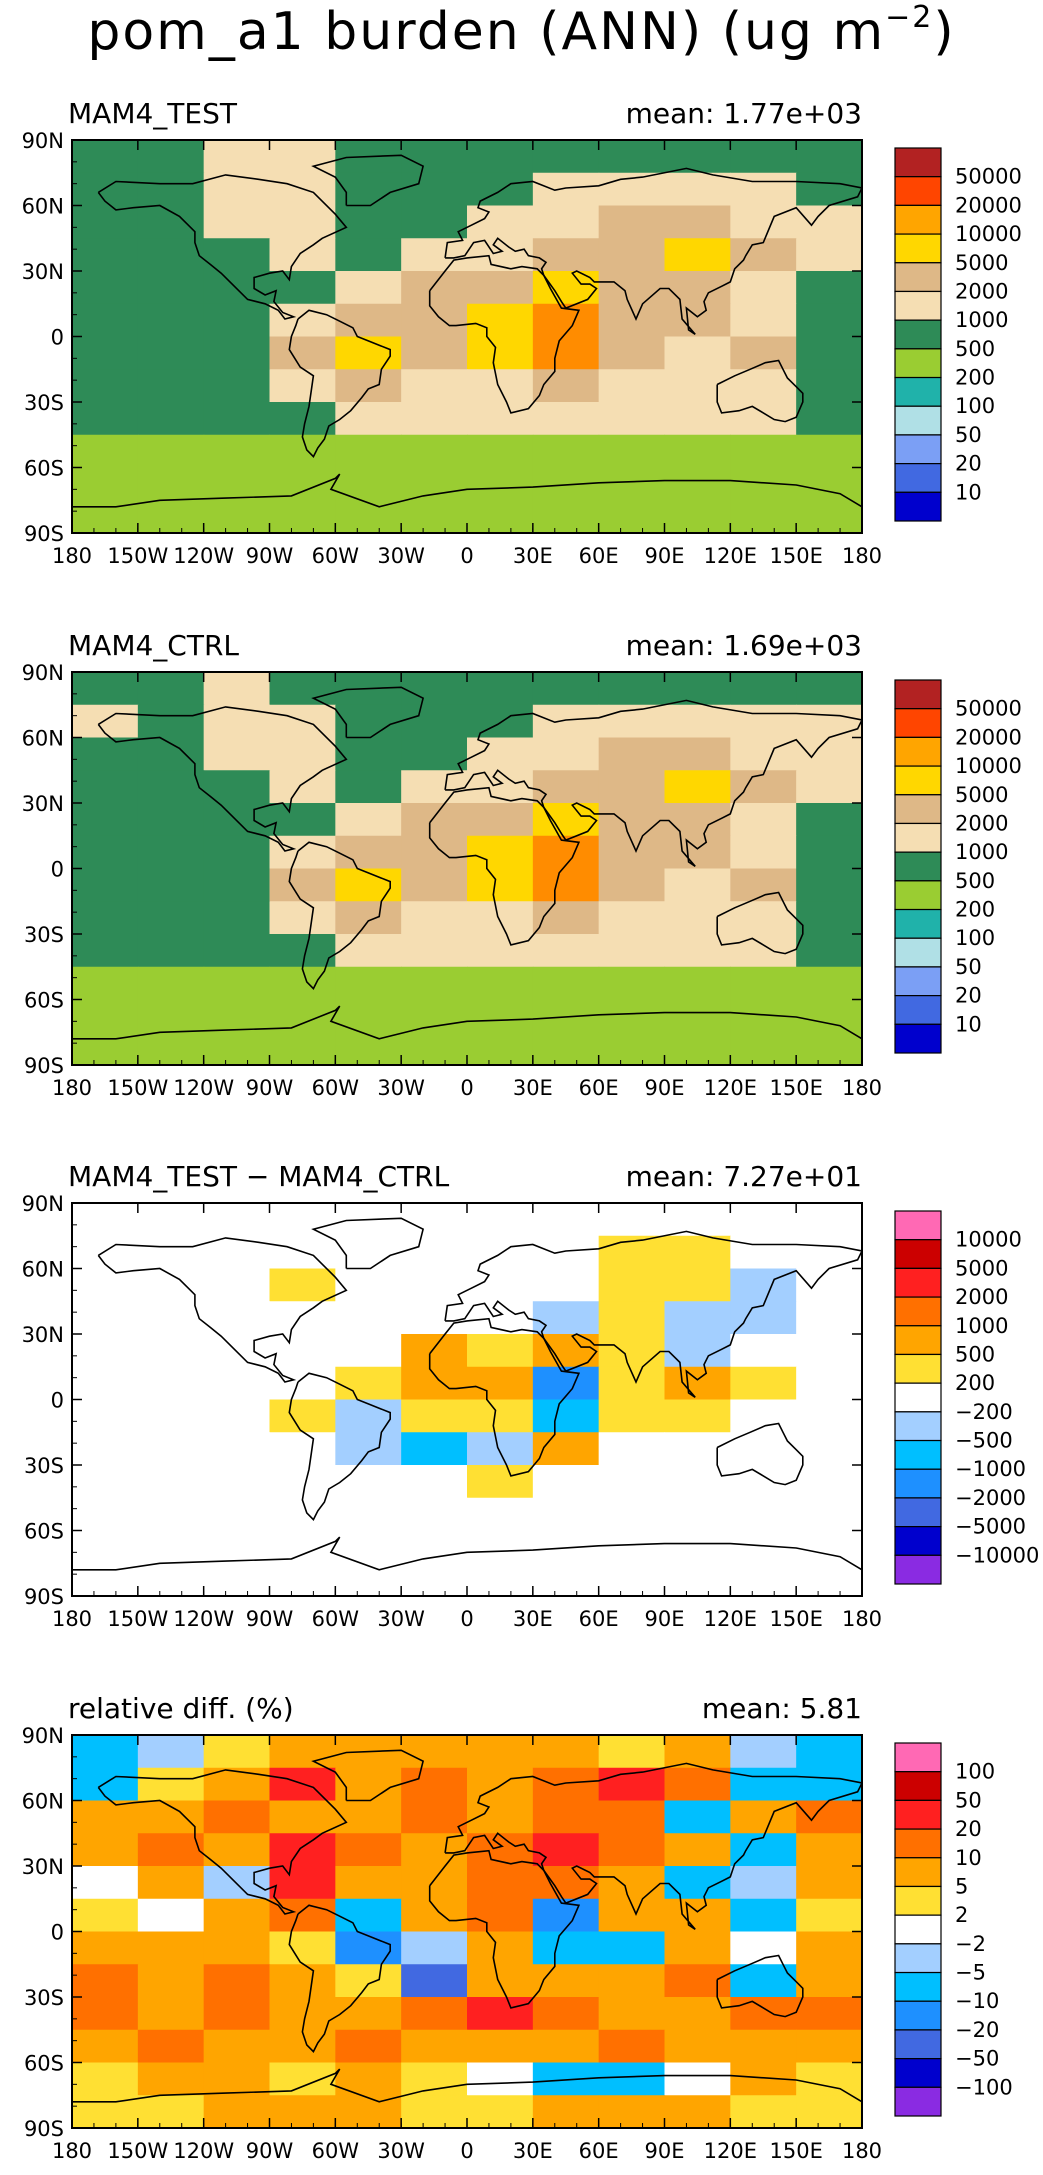 The width and height of the screenshot is (1043, 2175). I want to click on y-tick-label: 0, so click(57, 870).